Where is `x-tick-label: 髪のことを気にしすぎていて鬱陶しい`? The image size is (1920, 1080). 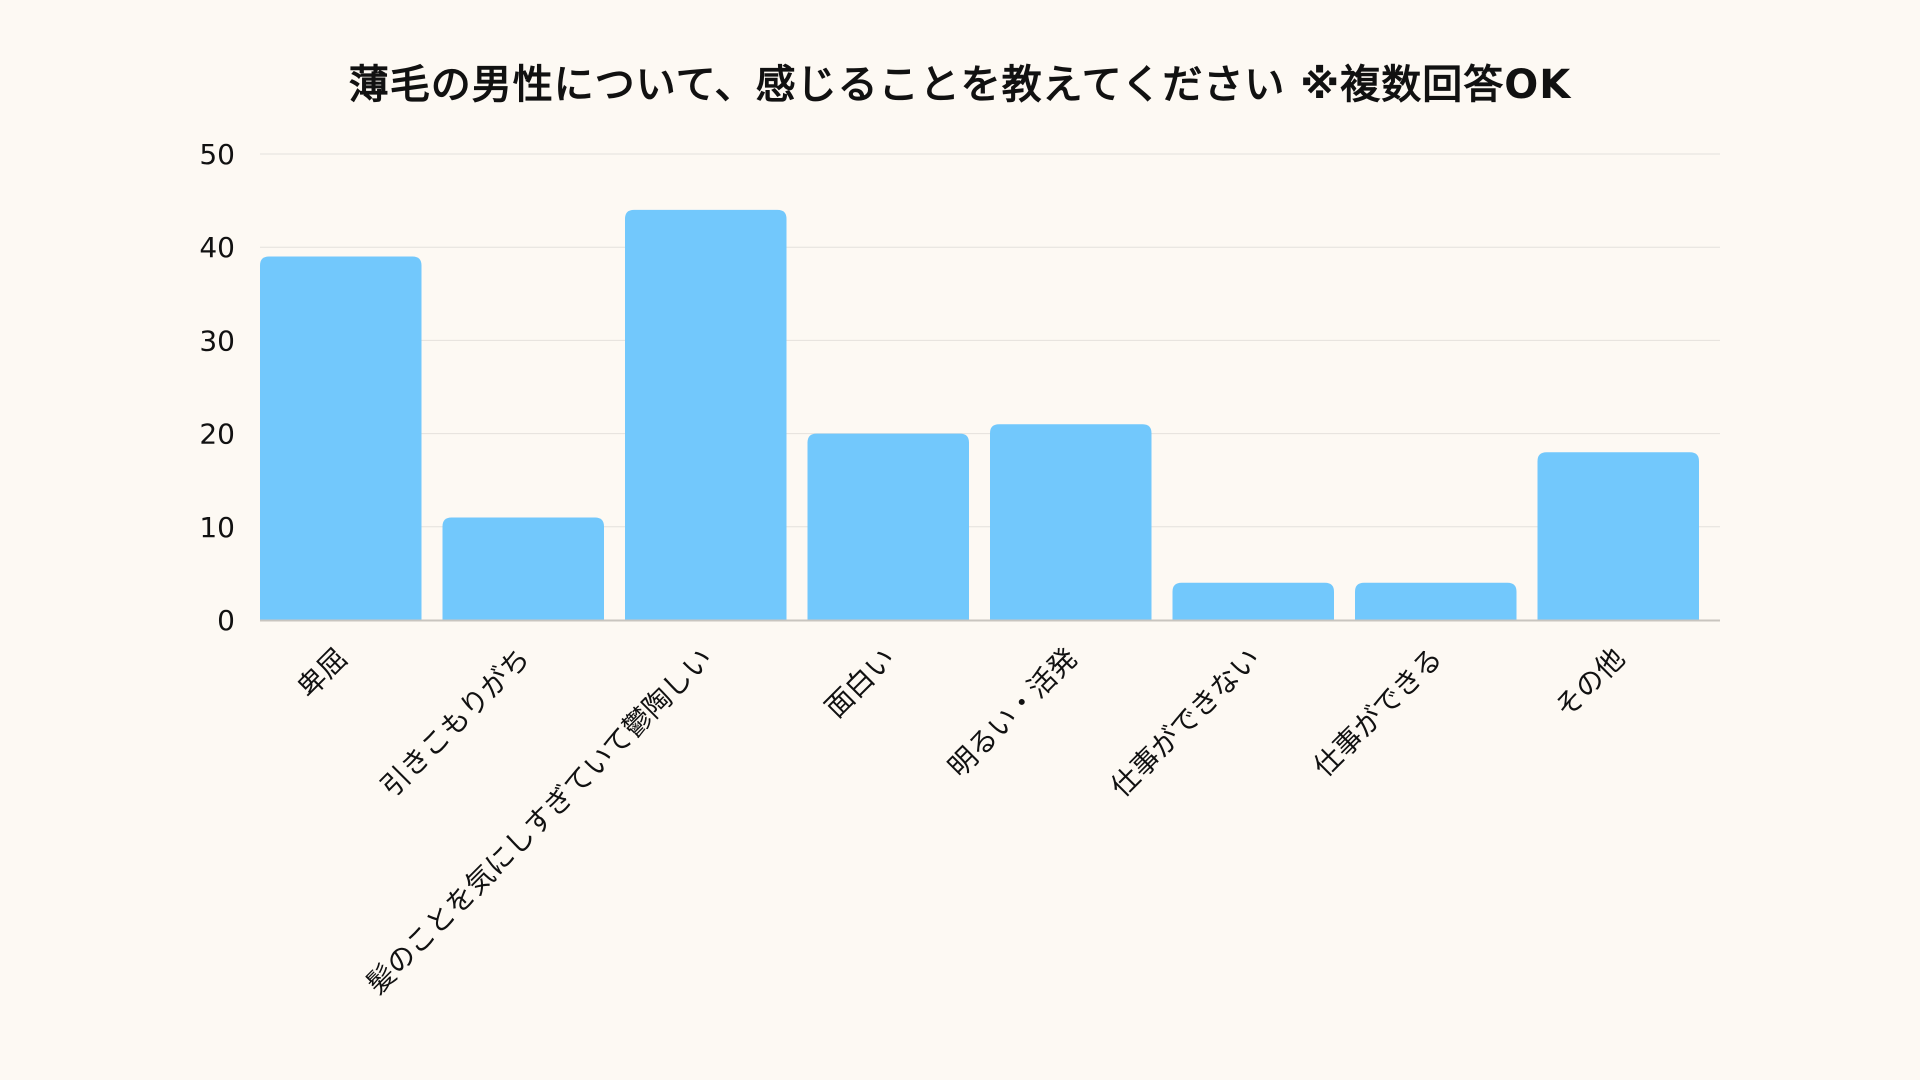
x-tick-label: 髪のことを気にしすぎていて鬱陶しい is located at coordinates (539, 821).